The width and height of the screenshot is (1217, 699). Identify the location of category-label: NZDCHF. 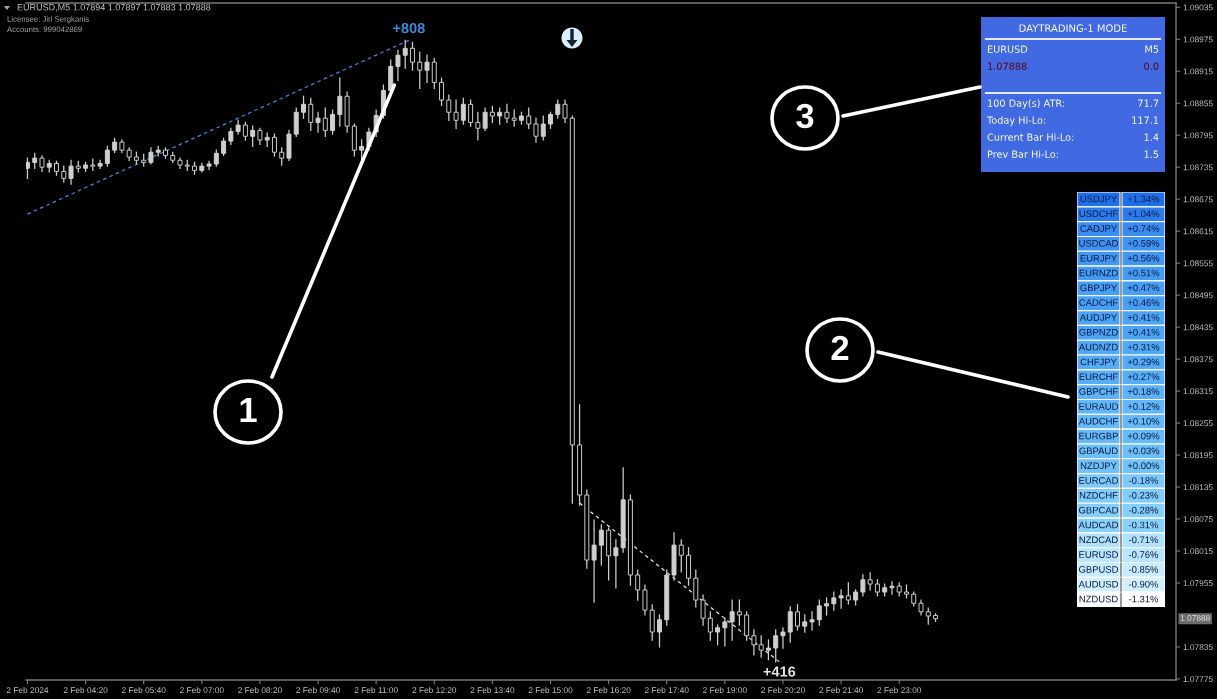
(1098, 495).